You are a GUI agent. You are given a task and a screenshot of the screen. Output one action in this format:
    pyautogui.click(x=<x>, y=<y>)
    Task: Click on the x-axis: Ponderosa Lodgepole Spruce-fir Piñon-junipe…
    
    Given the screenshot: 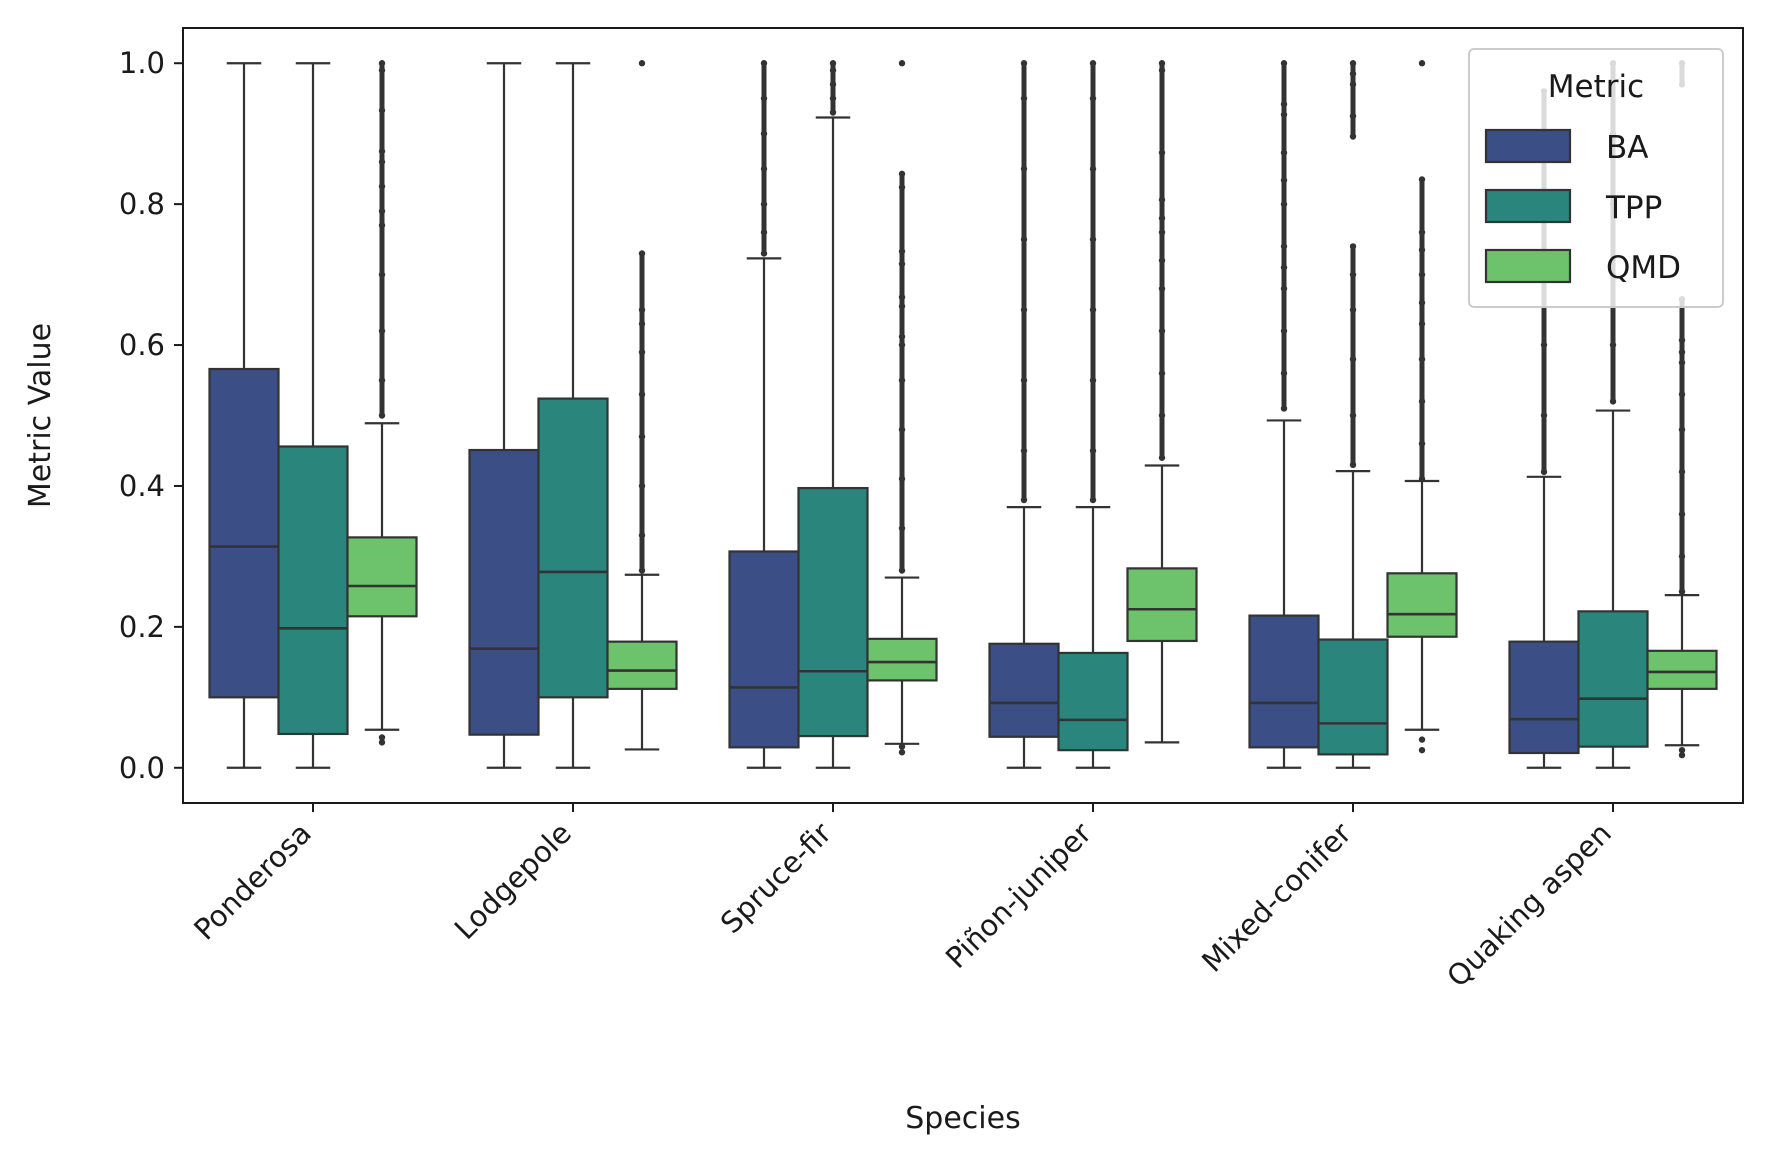 What is the action you would take?
    pyautogui.click(x=902, y=898)
    